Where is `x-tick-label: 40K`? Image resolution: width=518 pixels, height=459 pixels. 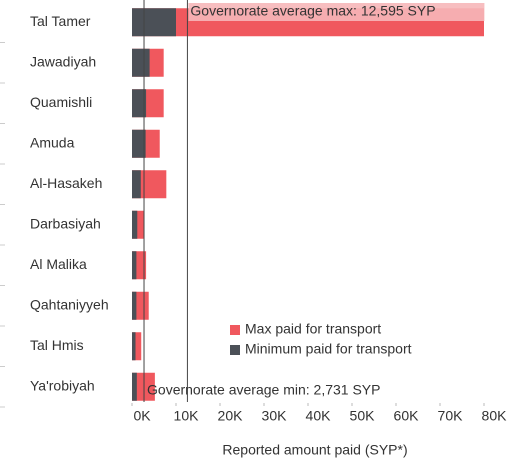
x-tick-label: 40K is located at coordinates (319, 416).